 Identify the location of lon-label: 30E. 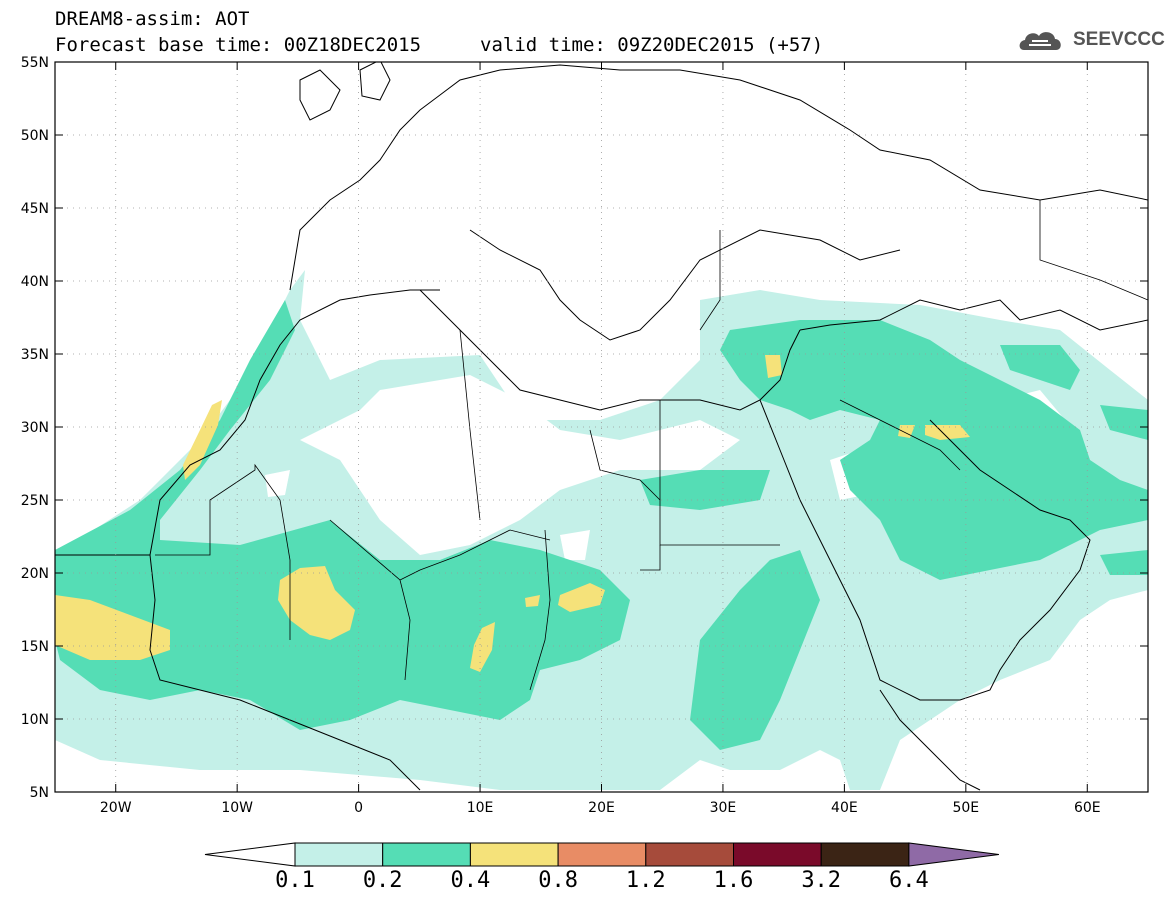
(723, 808).